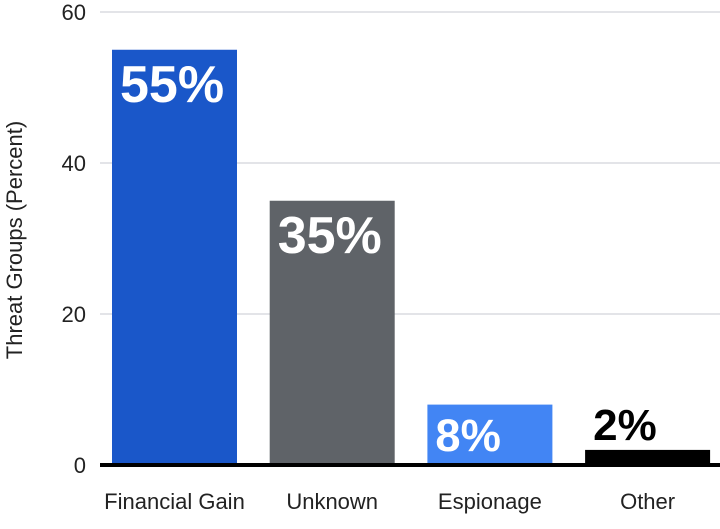 This screenshot has width=720, height=529. What do you see at coordinates (174, 501) in the screenshot?
I see `x-tick-label: Financial Gain` at bounding box center [174, 501].